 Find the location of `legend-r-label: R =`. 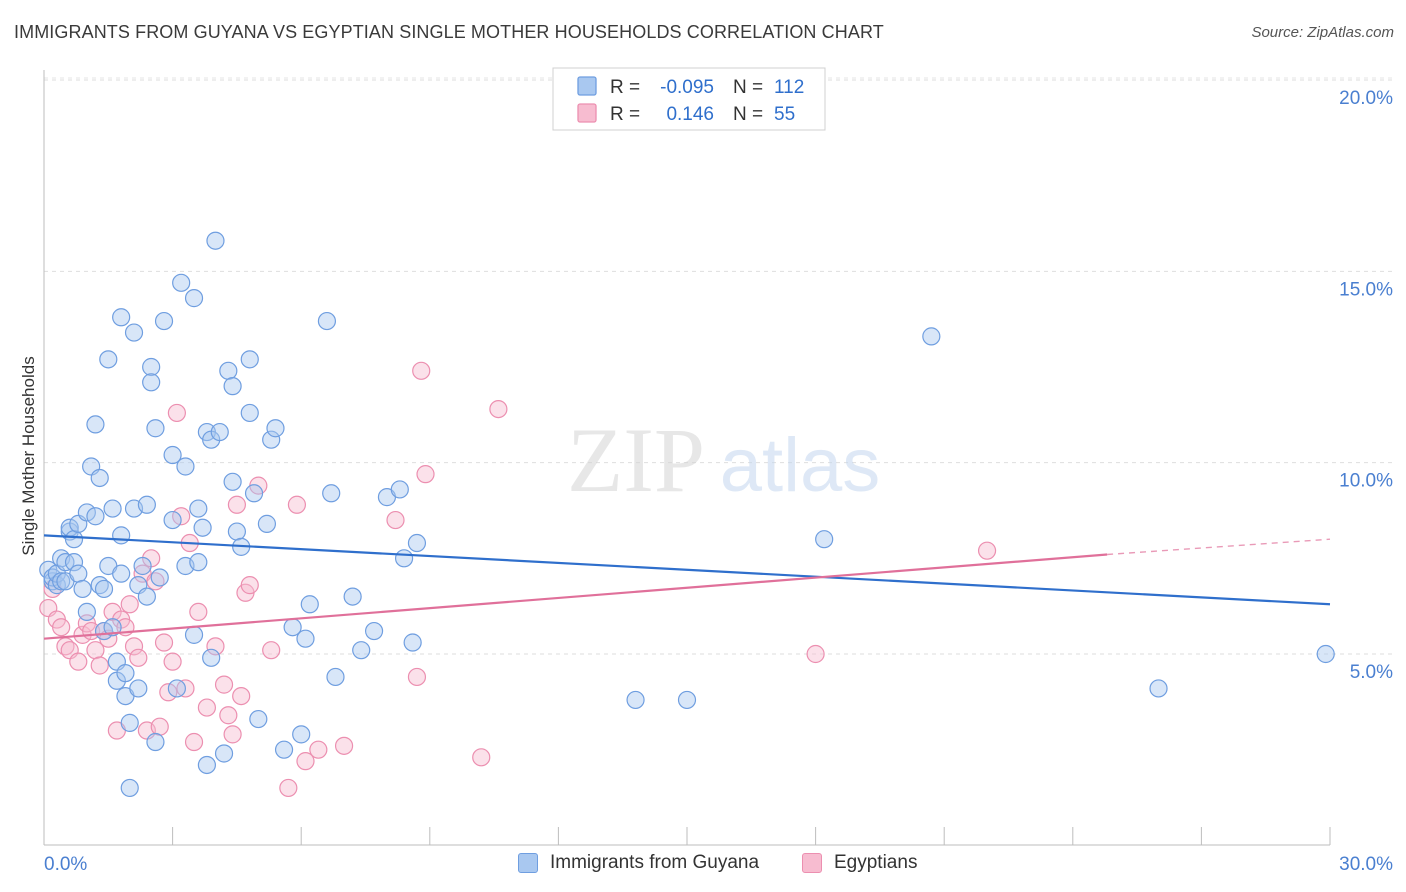

legend-r-label: R = is located at coordinates (625, 114).